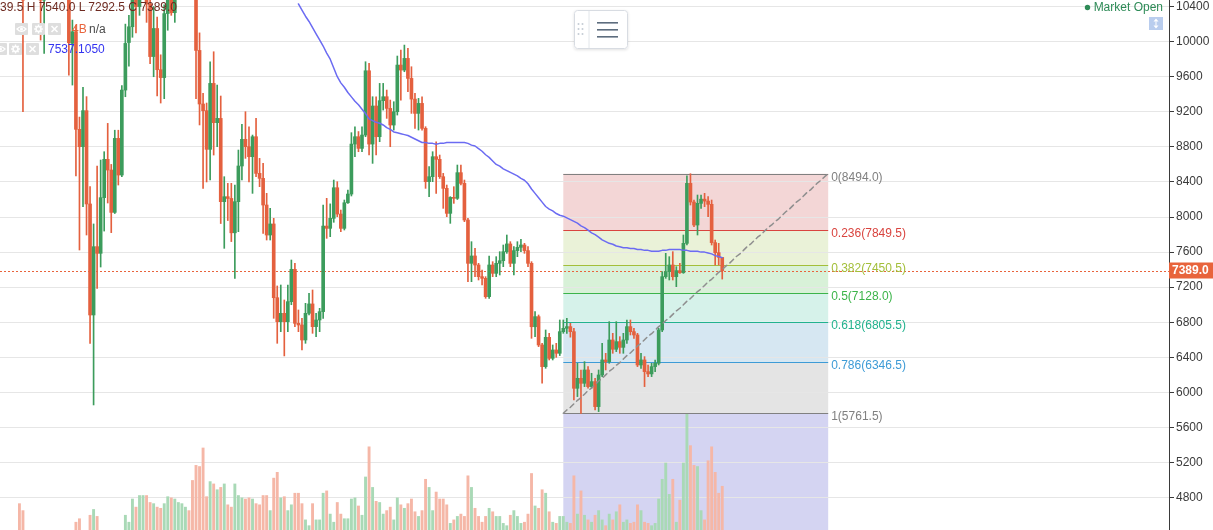  What do you see at coordinates (868, 324) in the screenshot?
I see `ref-line-label: 0.618(6805.5)` at bounding box center [868, 324].